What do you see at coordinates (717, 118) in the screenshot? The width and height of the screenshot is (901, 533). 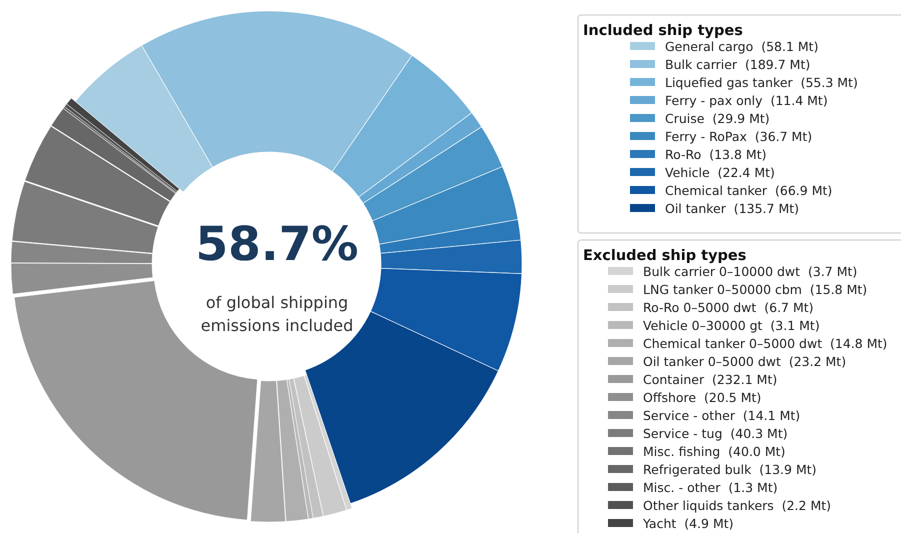 I see `legend-label: Cruise (29.9 Mt)` at bounding box center [717, 118].